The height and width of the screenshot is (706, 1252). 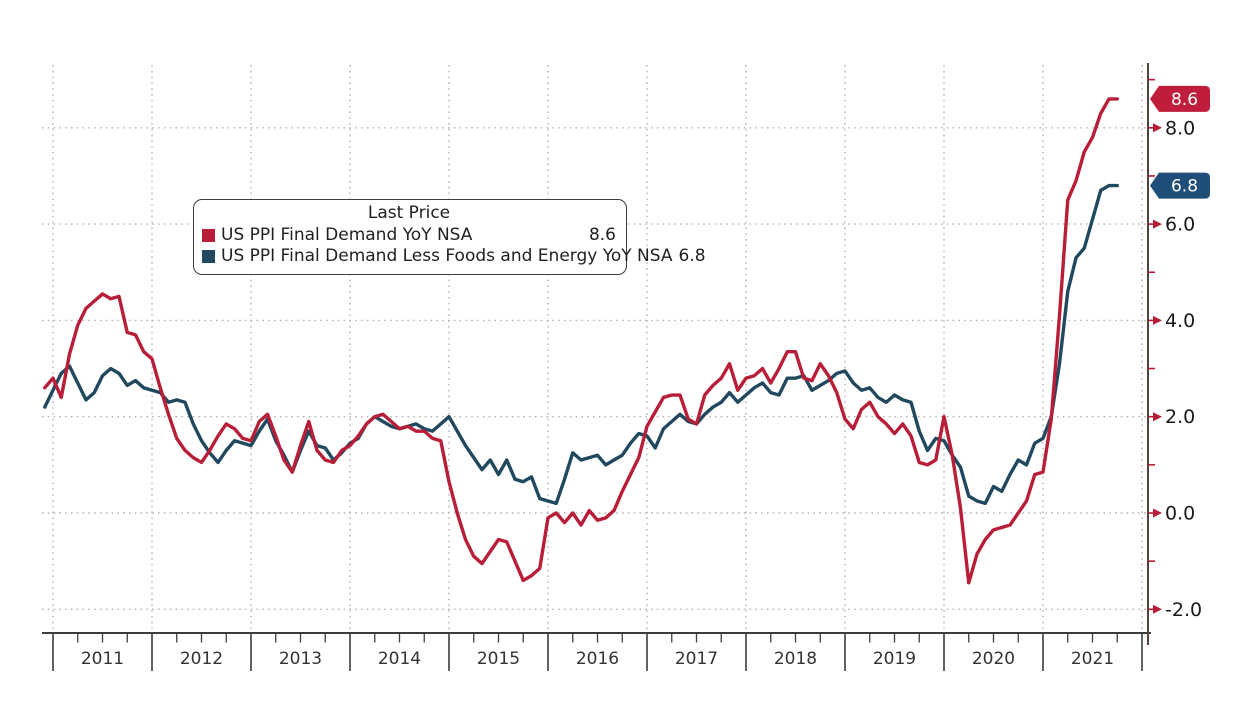 I want to click on last-price-badges: 8.6 6.8, so click(x=1180, y=142).